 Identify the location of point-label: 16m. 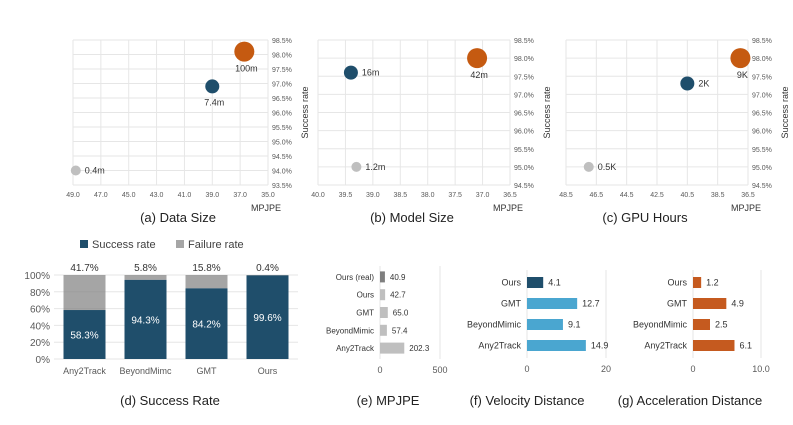
(371, 73).